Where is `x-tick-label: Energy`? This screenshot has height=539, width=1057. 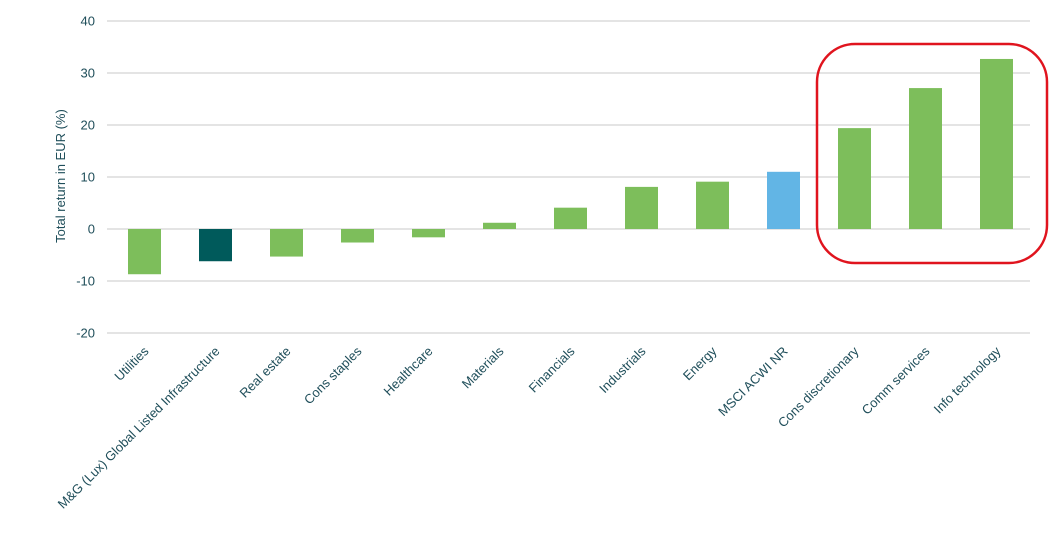 x-tick-label: Energy is located at coordinates (700, 363).